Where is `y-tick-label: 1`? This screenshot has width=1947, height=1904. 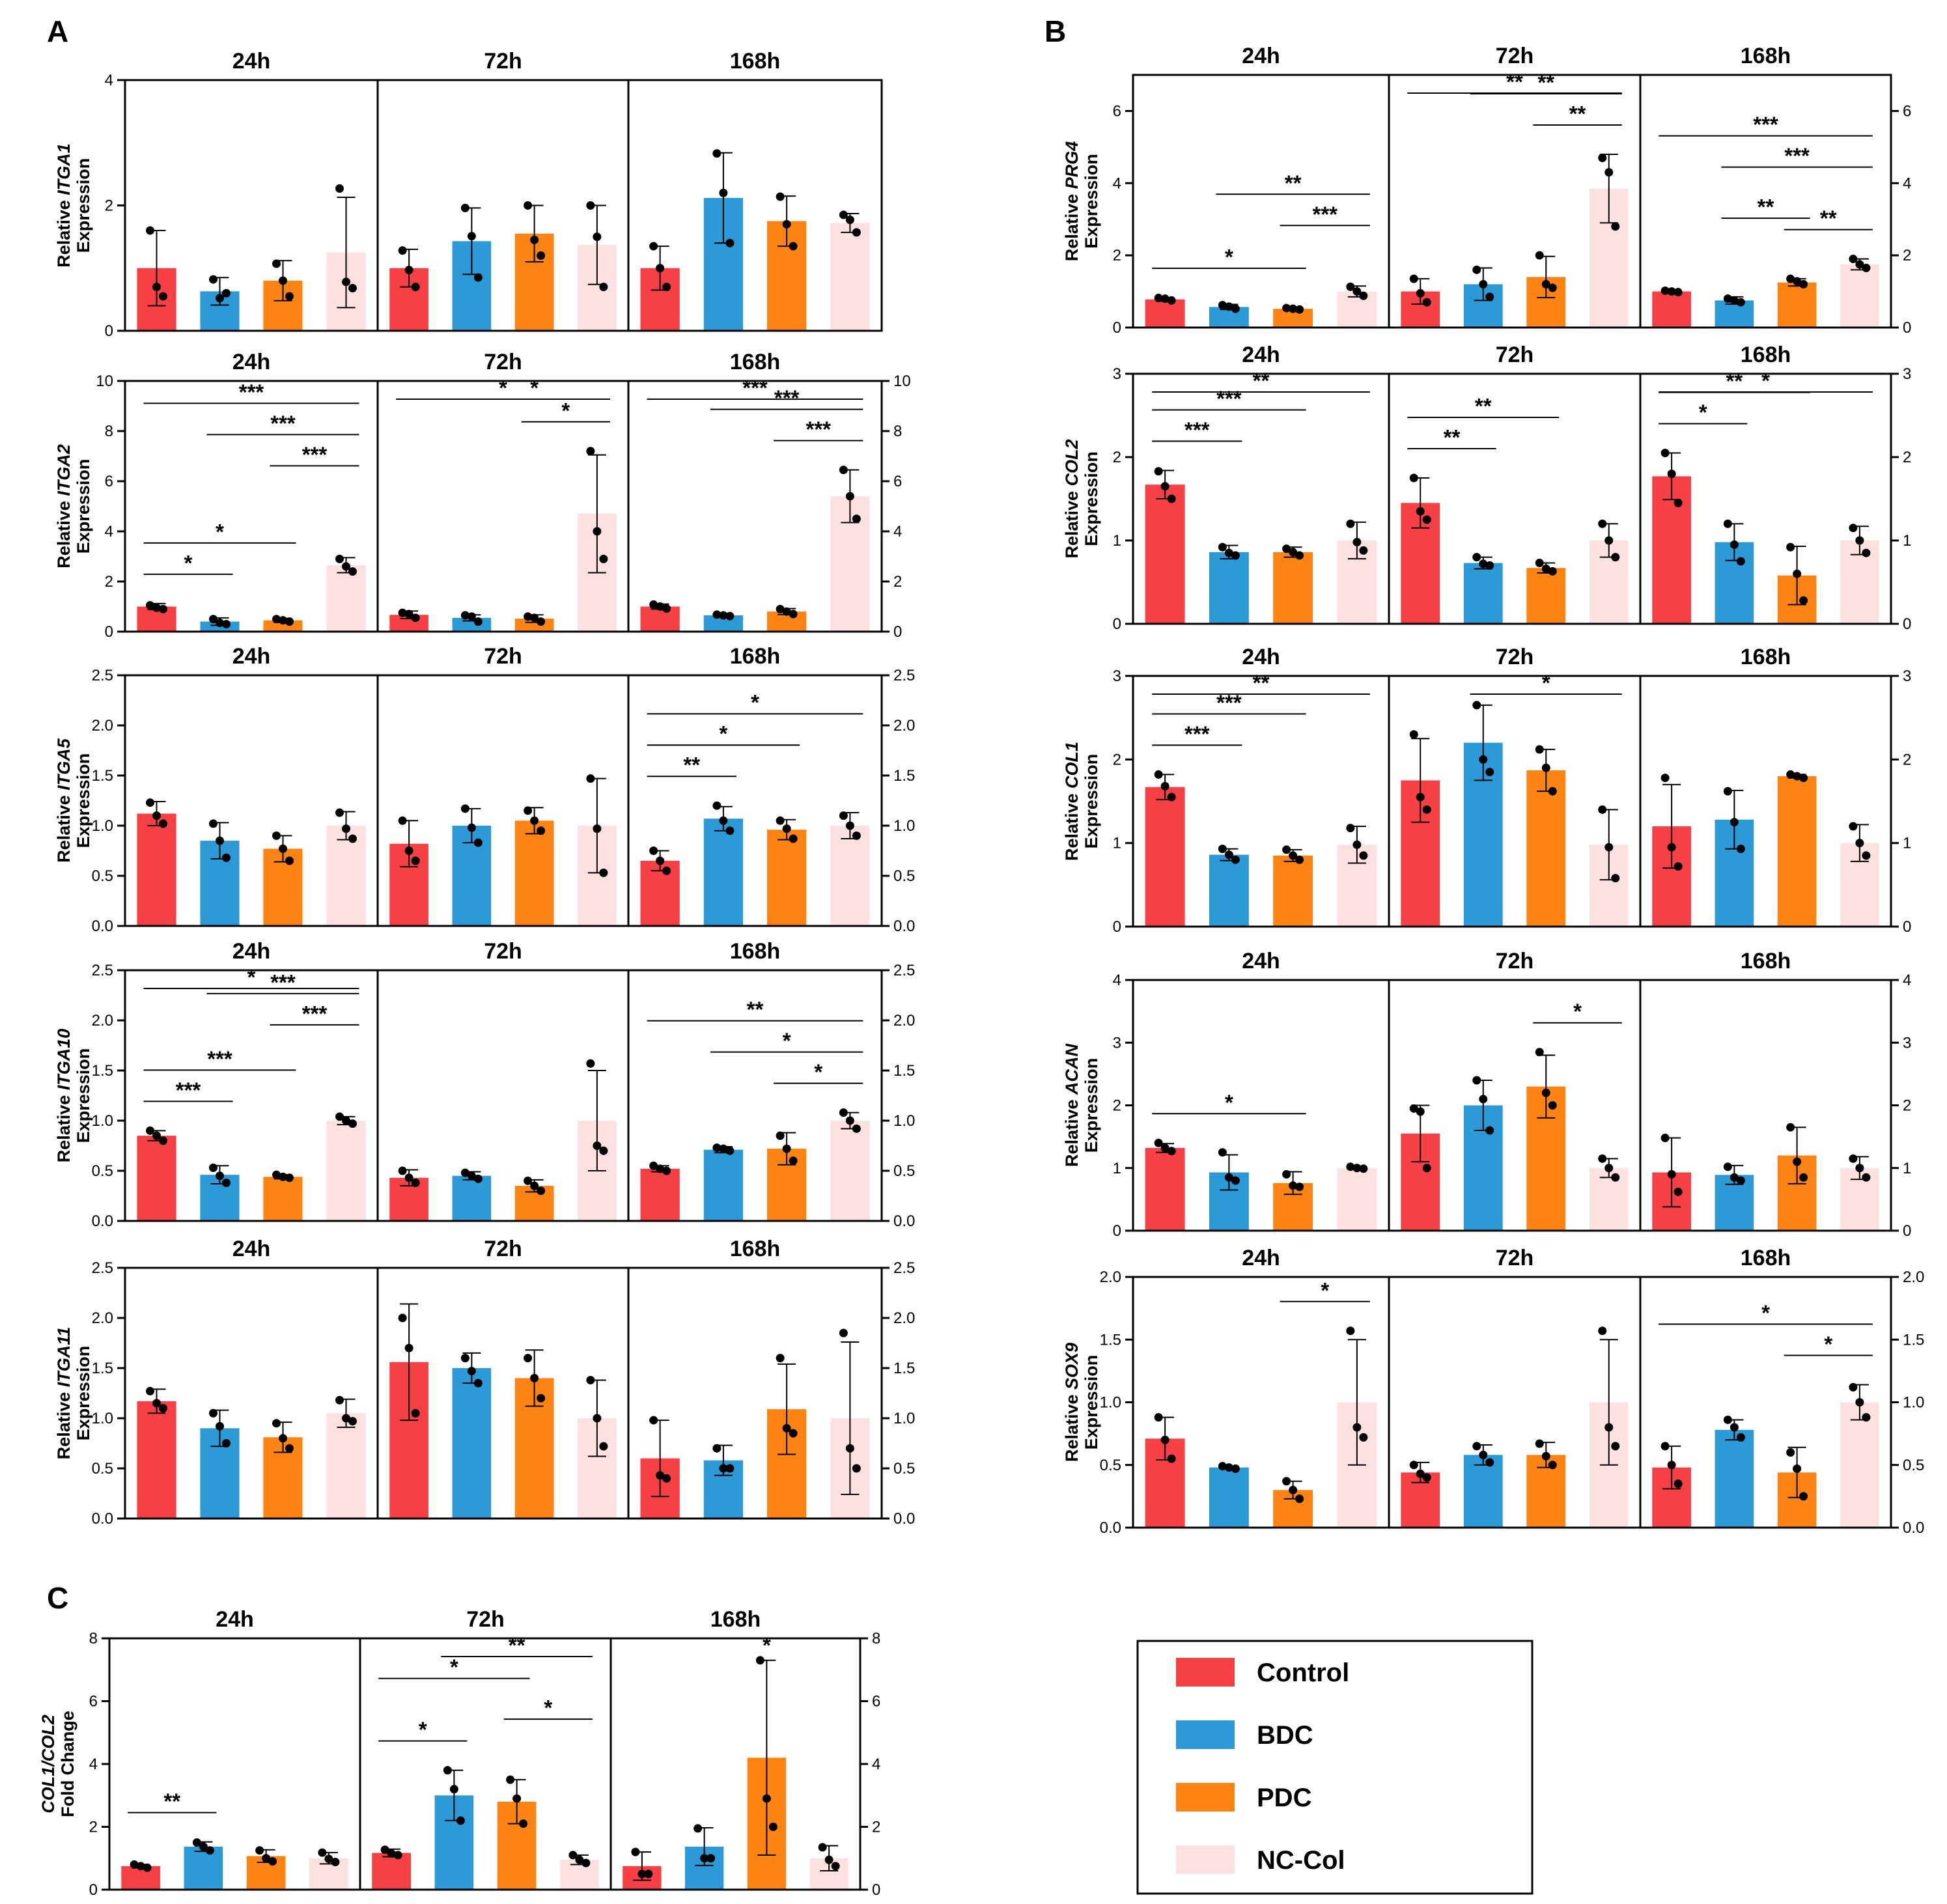 y-tick-label: 1 is located at coordinates (1117, 541).